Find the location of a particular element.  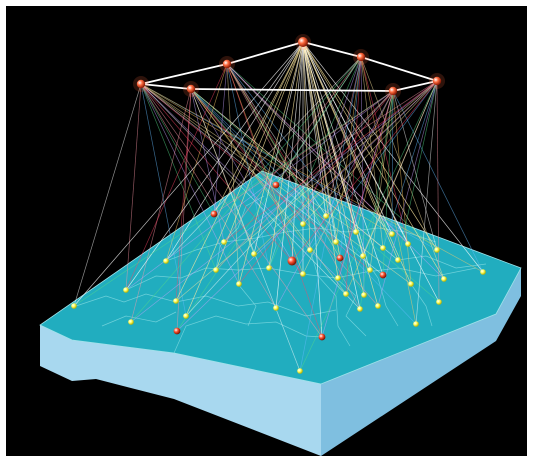

board-side-left is located at coordinates (56, 353).